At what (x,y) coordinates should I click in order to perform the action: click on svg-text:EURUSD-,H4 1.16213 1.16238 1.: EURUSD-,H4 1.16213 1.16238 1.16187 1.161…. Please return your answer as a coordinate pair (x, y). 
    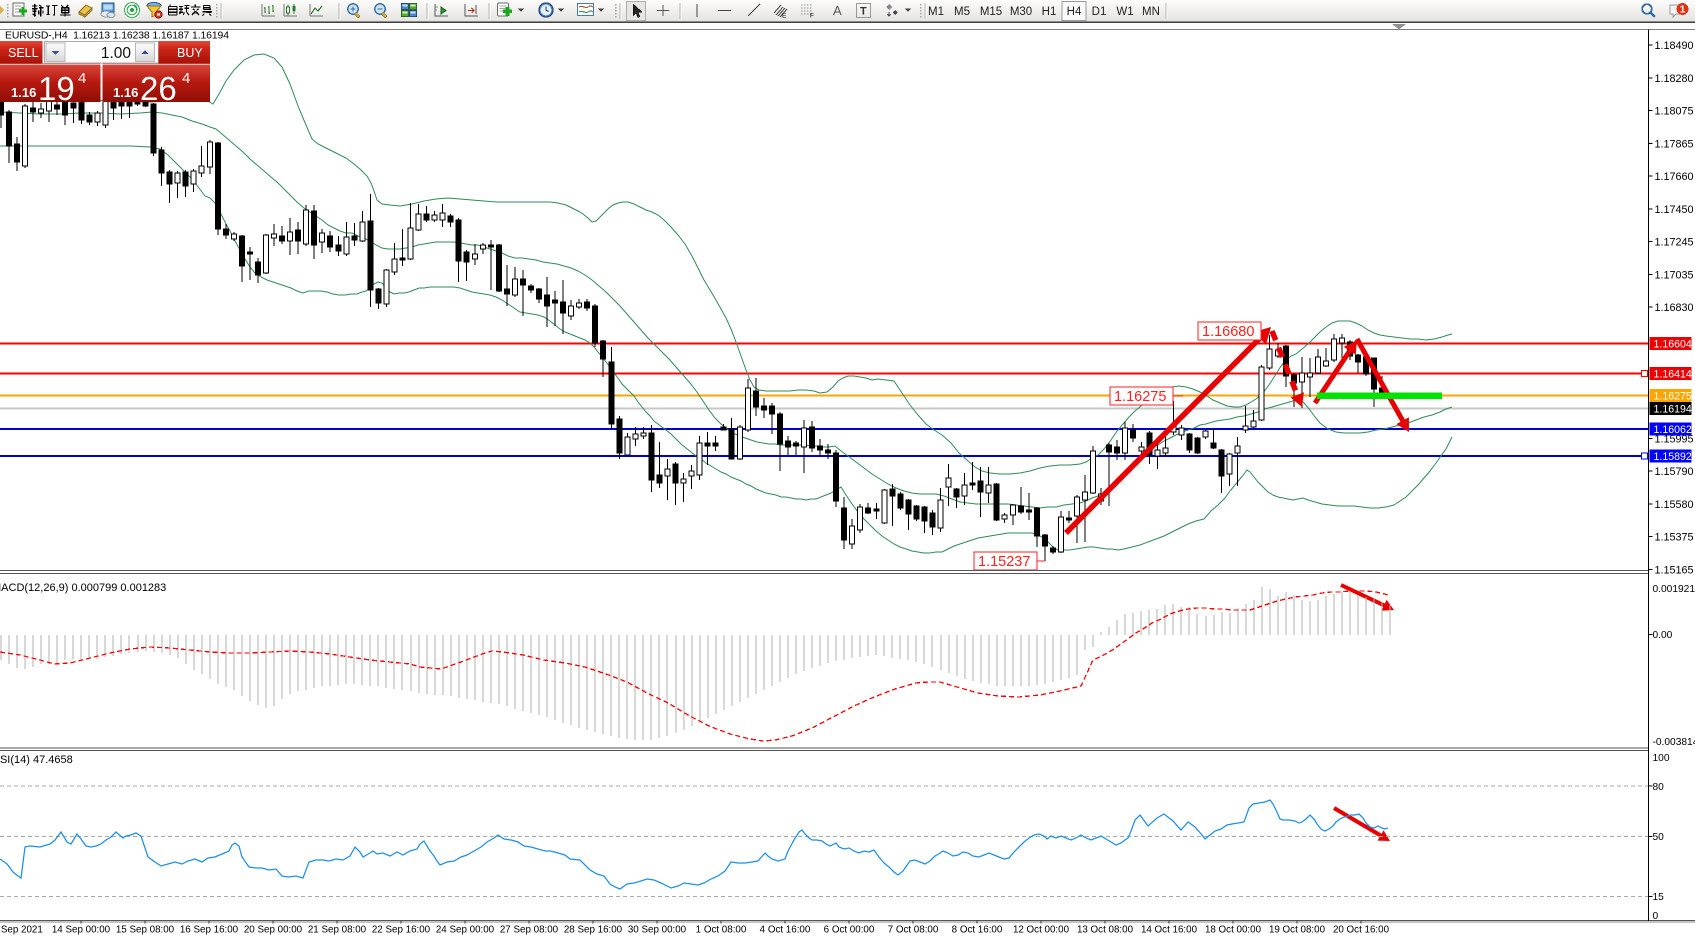
    Looking at the image, I should click on (117, 36).